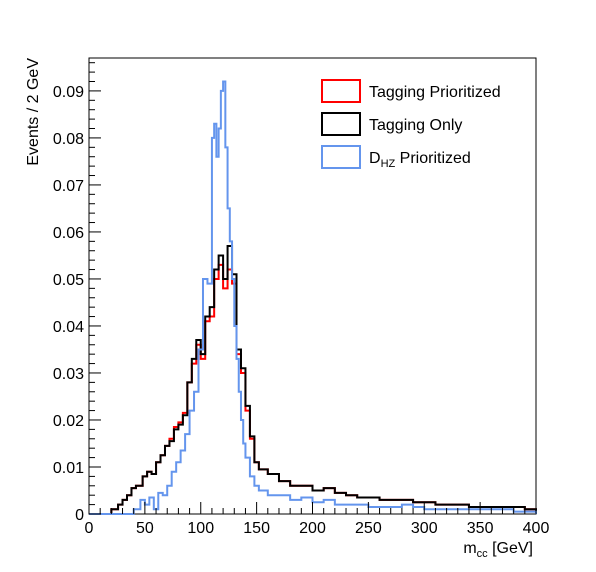  I want to click on x-axis-title-main: m, so click(469, 548).